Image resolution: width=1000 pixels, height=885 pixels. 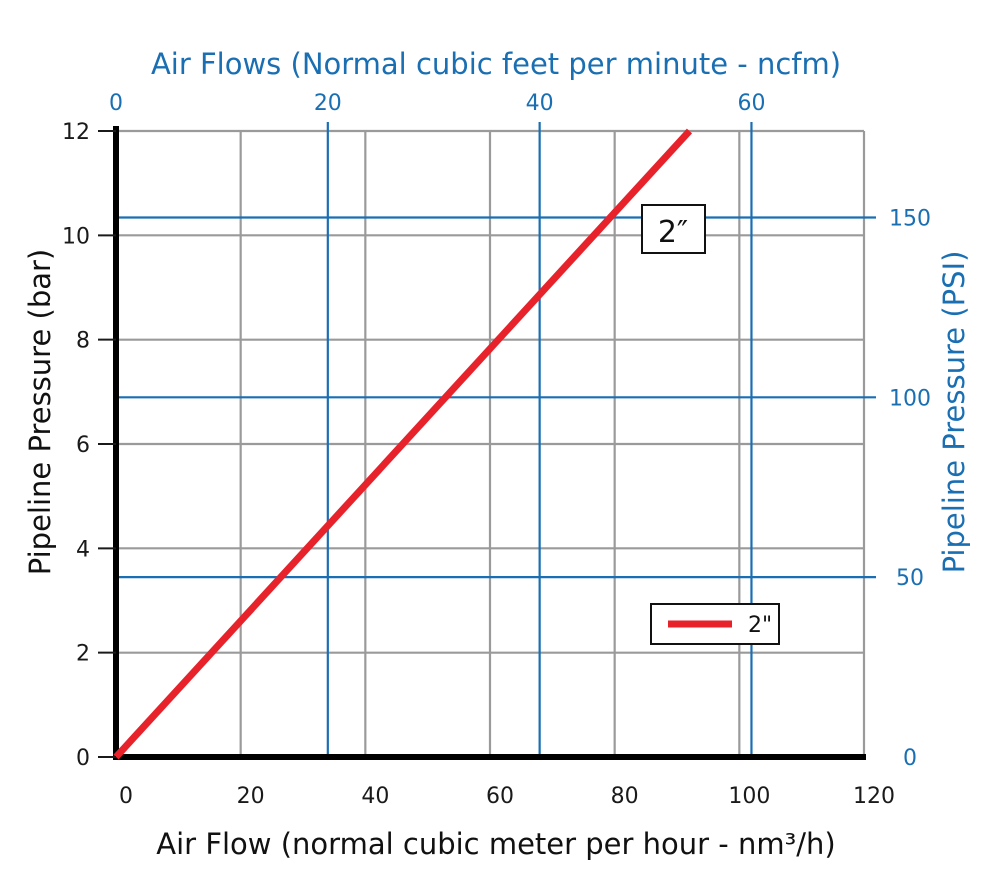 I want to click on right-axis-title: Pipeline Pressure (PSI), so click(x=954, y=412).